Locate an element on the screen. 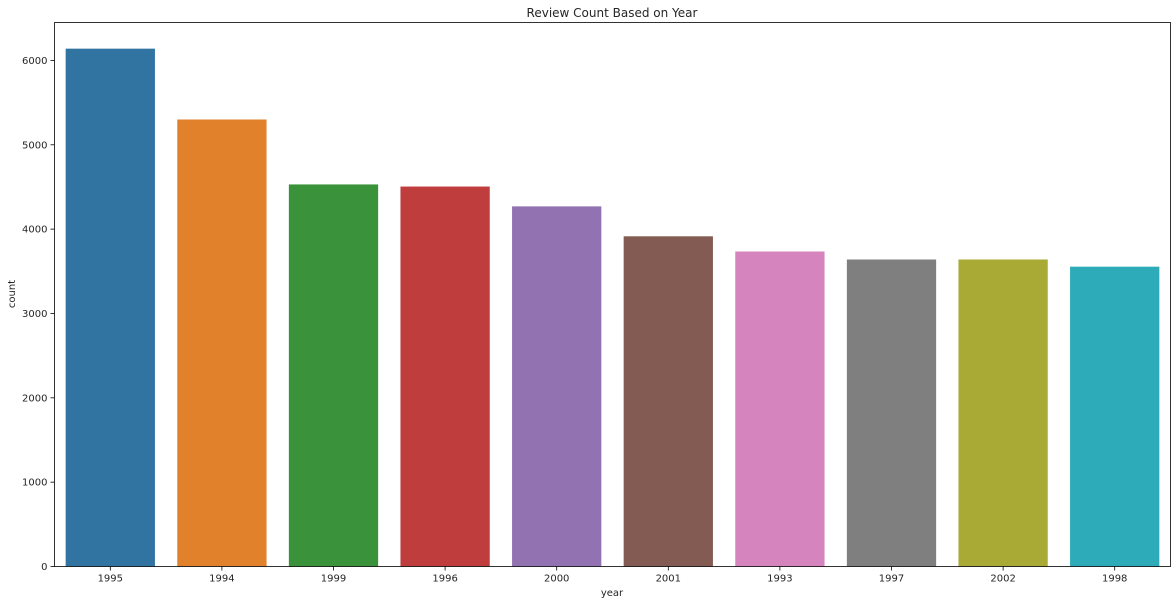  y-tick-label: 3000 is located at coordinates (34, 314).